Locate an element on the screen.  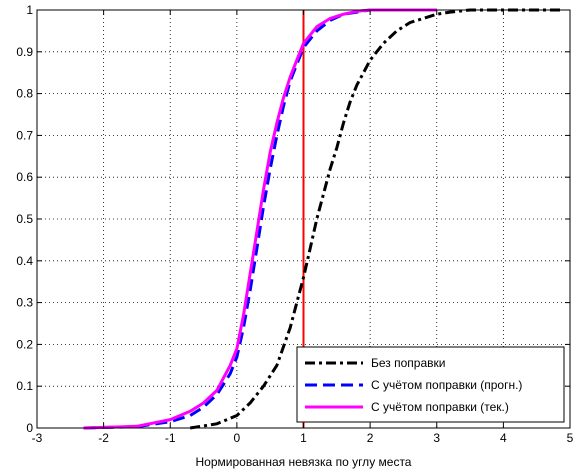
x-tick-label: -3 is located at coordinates (37, 438).